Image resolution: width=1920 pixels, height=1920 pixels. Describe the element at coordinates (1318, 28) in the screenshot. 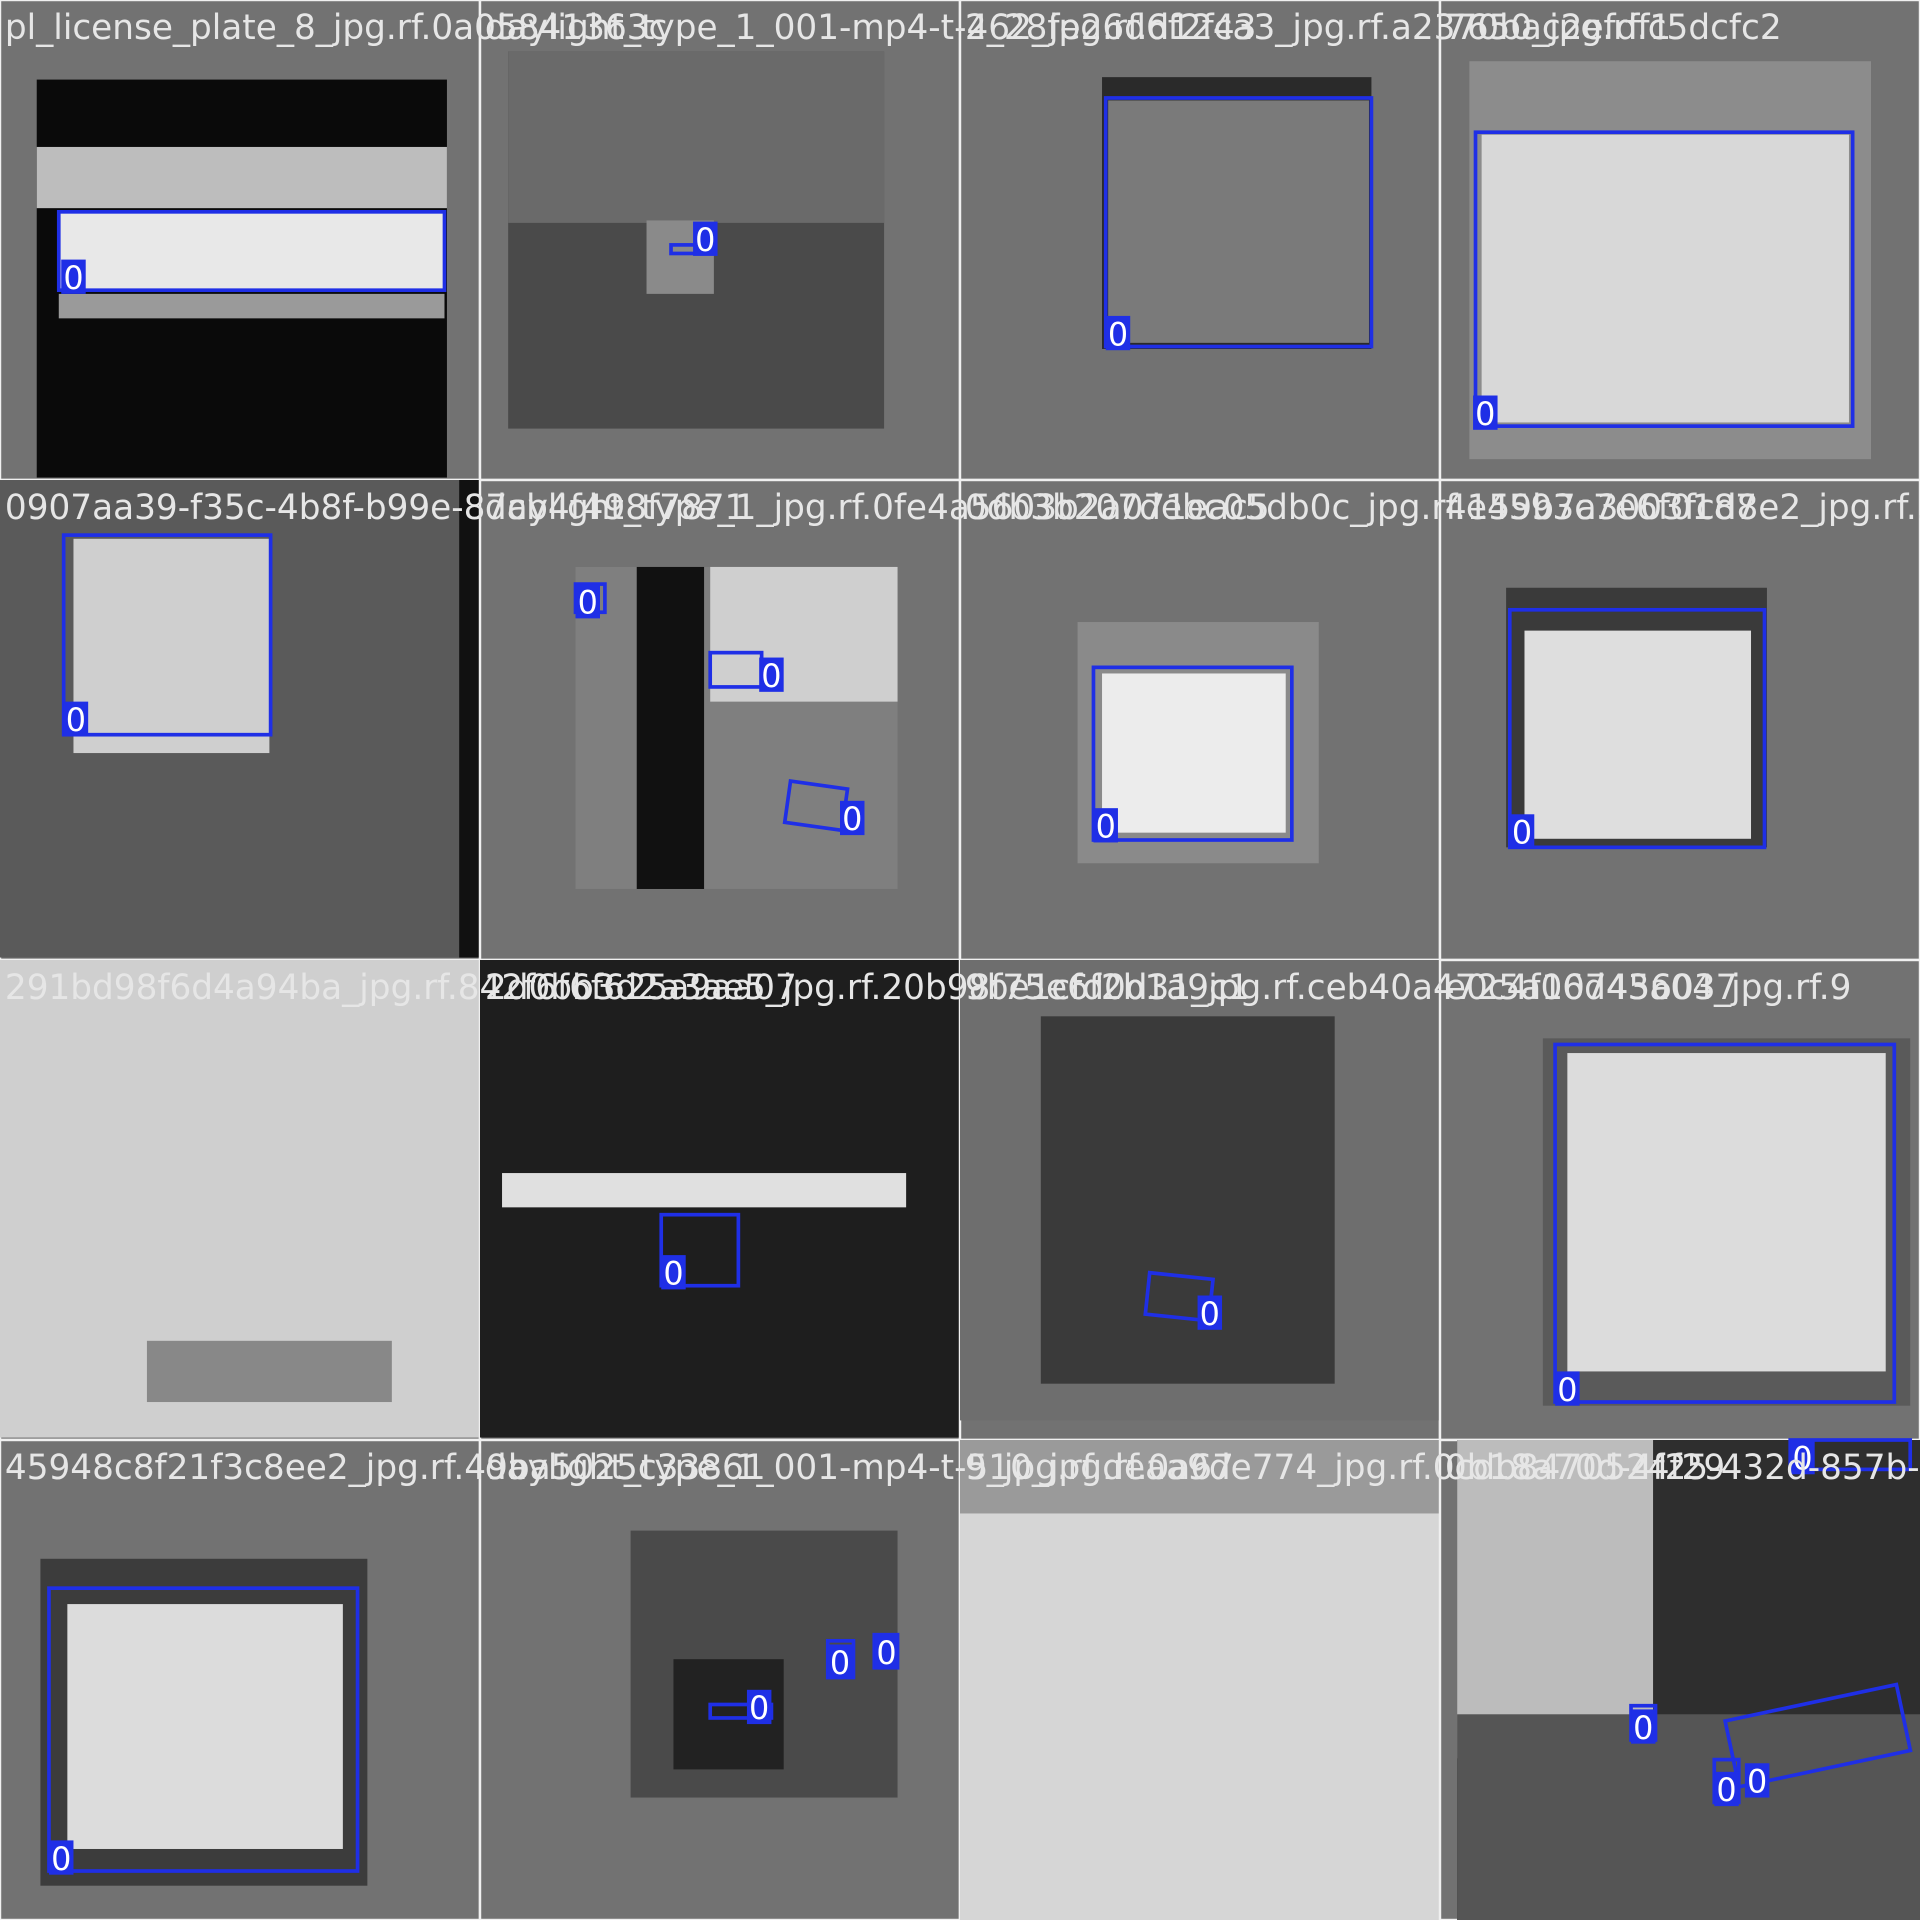

I see `filename: 2_28fe26d6f2fca3_jpg.rf.a2370bac2efdf1` at that location.